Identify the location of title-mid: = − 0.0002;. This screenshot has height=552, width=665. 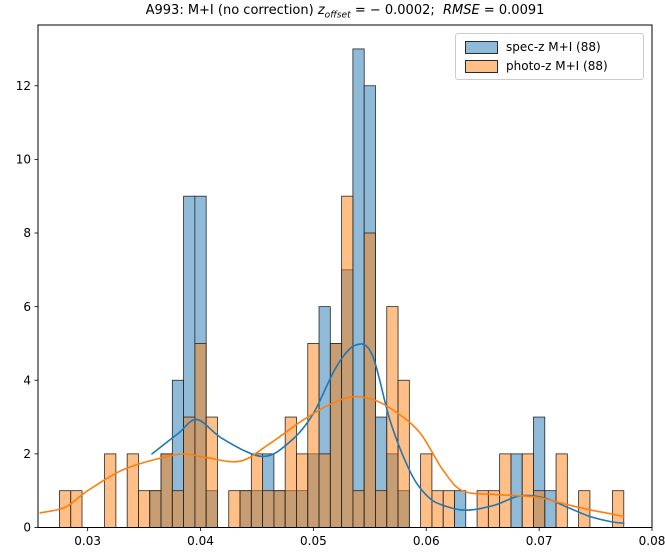
(397, 10).